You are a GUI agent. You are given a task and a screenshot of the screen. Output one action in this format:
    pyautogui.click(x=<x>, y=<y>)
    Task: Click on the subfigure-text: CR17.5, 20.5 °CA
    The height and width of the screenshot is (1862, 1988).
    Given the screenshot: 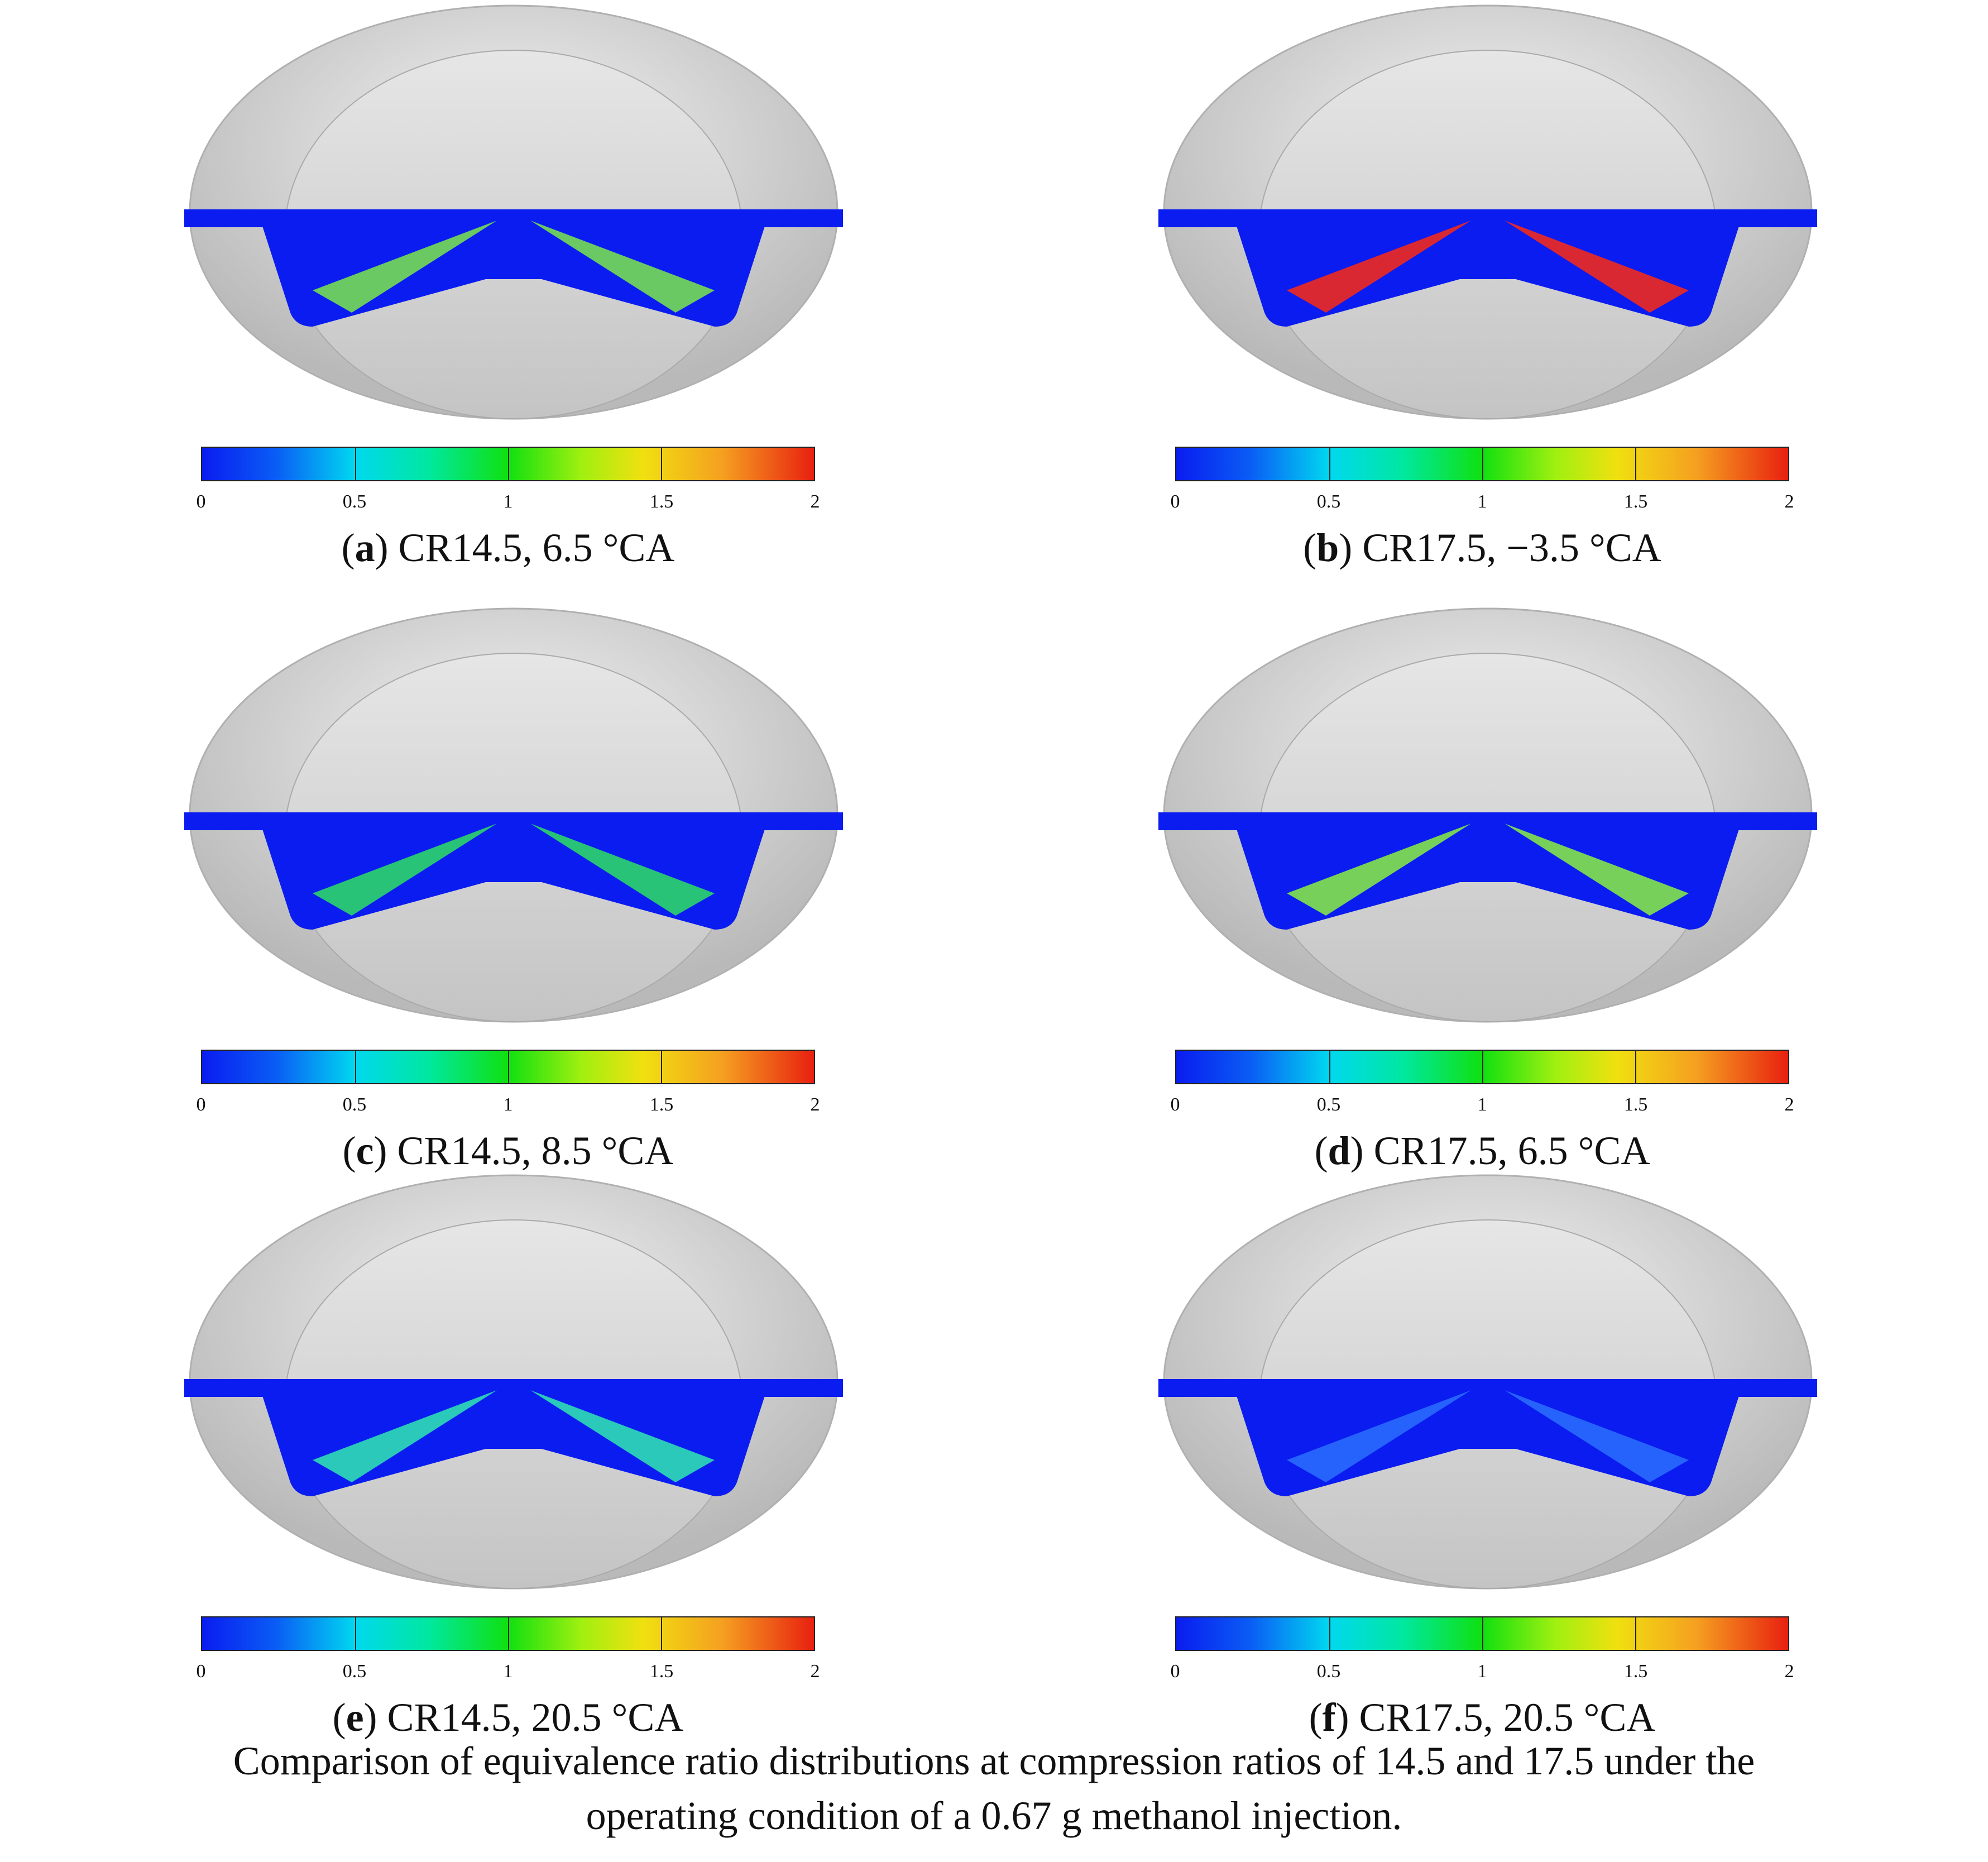 What is the action you would take?
    pyautogui.click(x=1508, y=1718)
    